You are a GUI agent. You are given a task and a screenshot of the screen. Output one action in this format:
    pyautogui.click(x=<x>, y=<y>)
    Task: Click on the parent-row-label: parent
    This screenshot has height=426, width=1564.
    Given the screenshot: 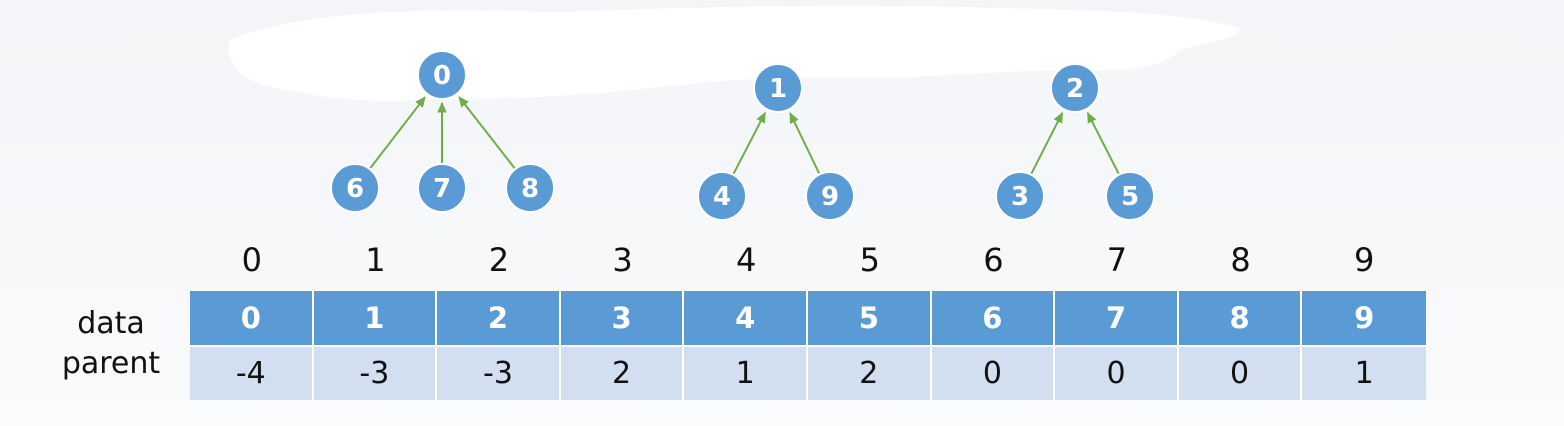 What is the action you would take?
    pyautogui.click(x=111, y=363)
    